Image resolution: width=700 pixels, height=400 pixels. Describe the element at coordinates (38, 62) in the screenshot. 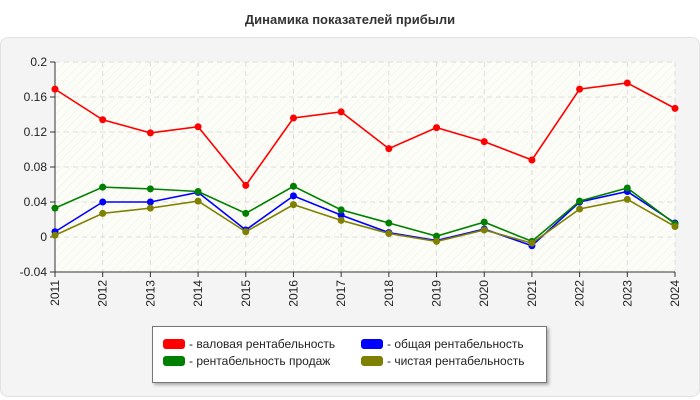

I see `y-tick-label: 0.2` at that location.